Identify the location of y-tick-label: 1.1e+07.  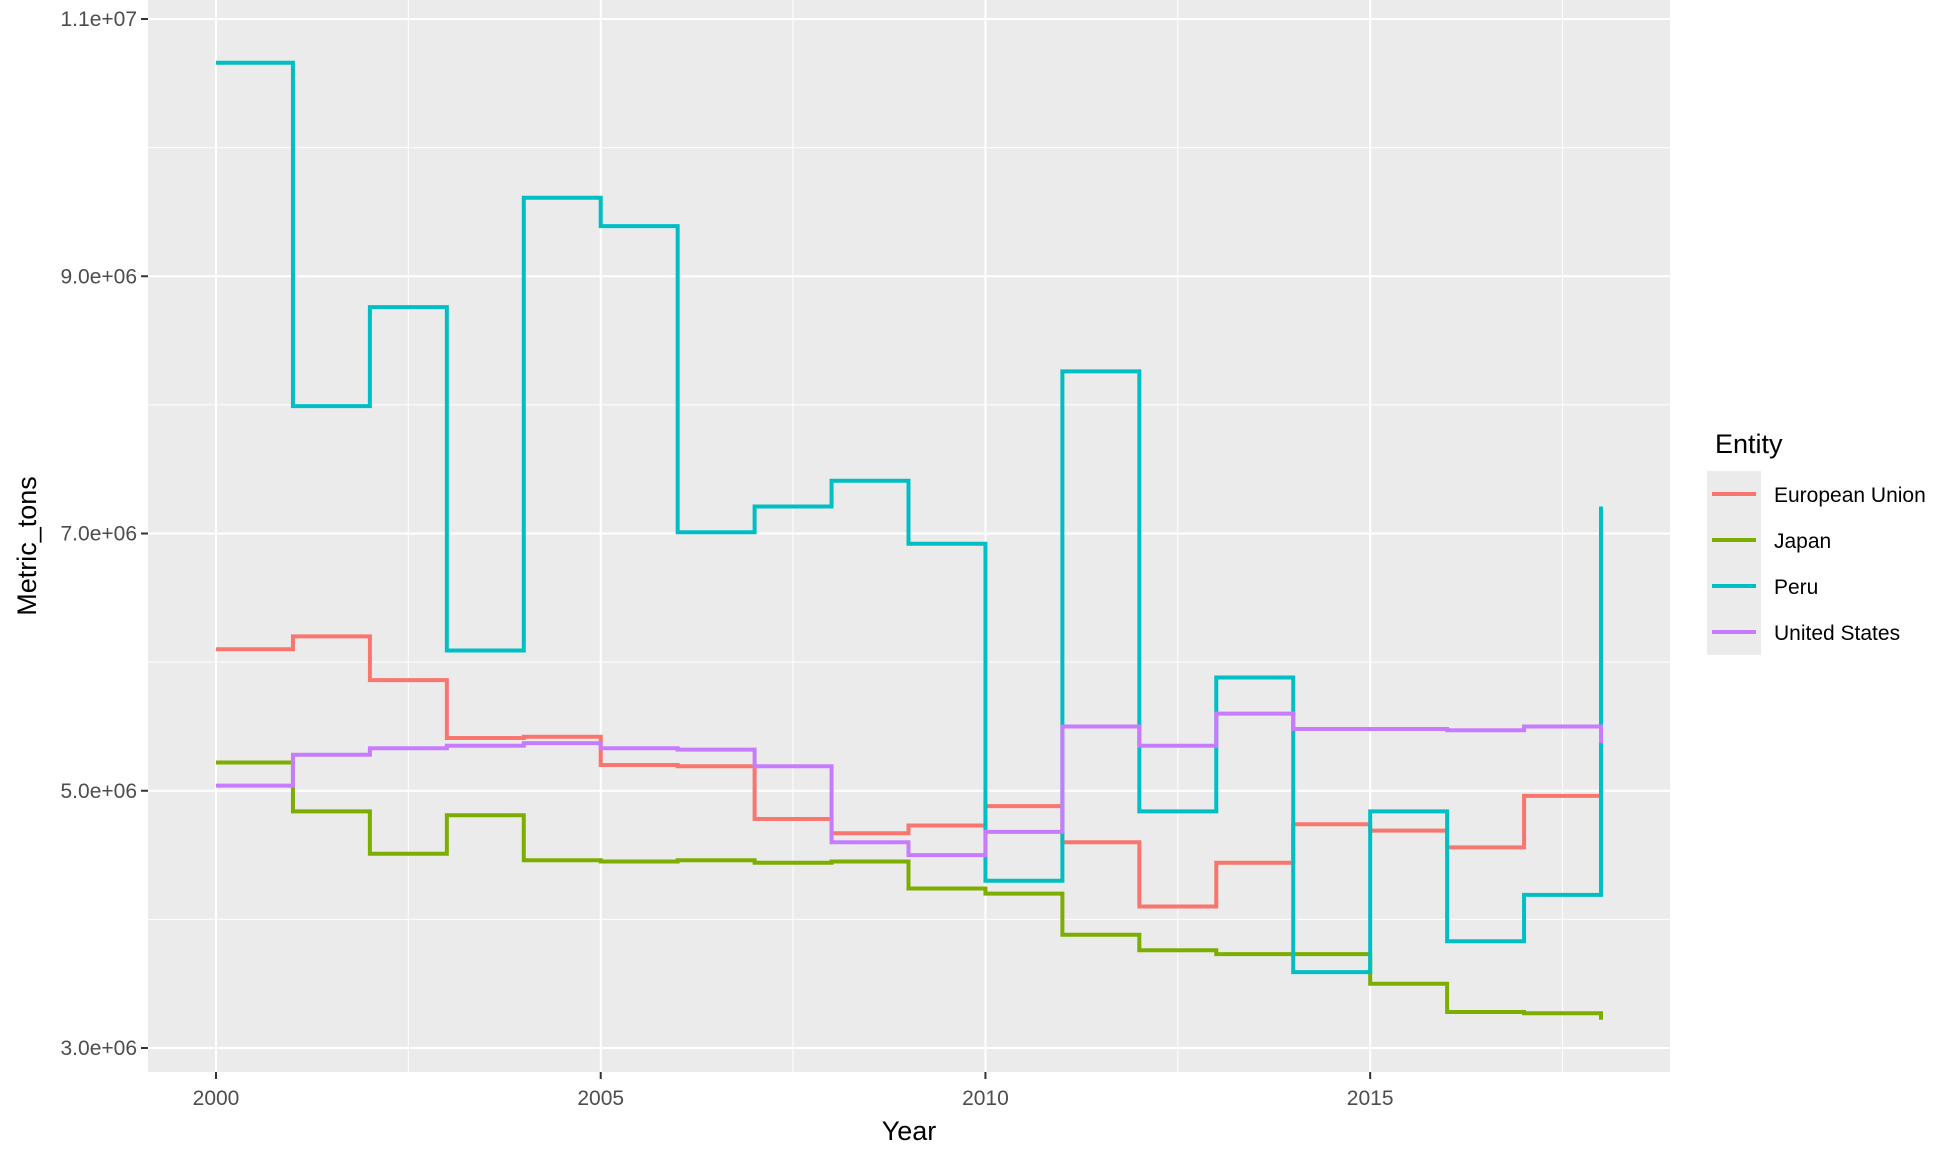
(99, 19).